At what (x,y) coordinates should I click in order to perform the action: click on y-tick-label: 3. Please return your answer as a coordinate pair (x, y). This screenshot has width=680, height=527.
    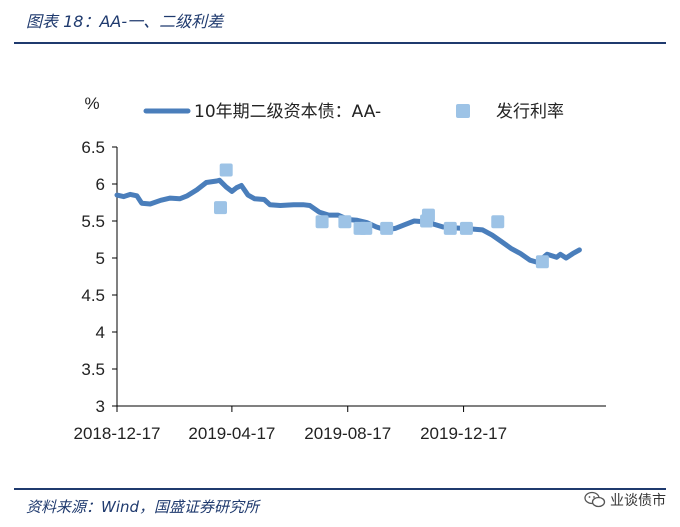
    Looking at the image, I should click on (100, 406).